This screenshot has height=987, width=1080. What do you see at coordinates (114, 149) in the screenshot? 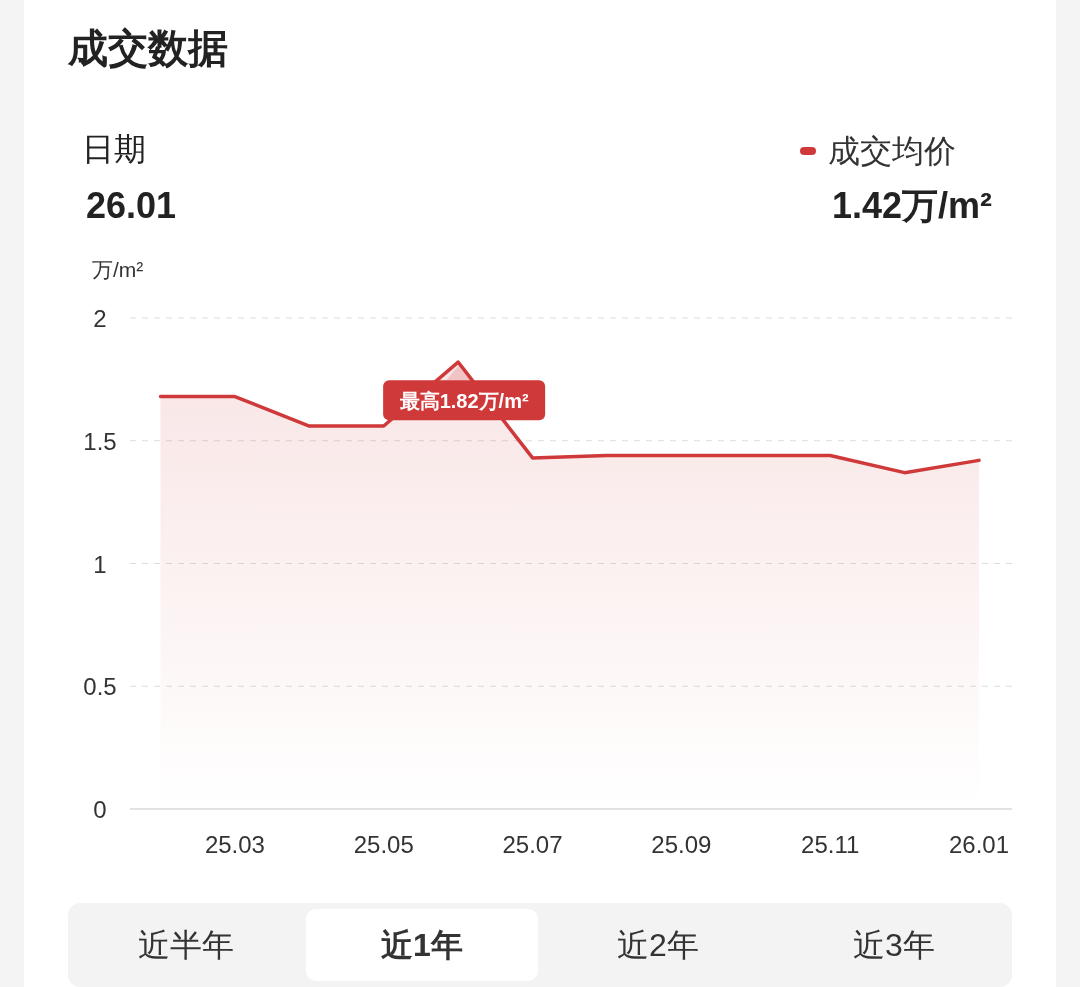
I see `text: 日期` at bounding box center [114, 149].